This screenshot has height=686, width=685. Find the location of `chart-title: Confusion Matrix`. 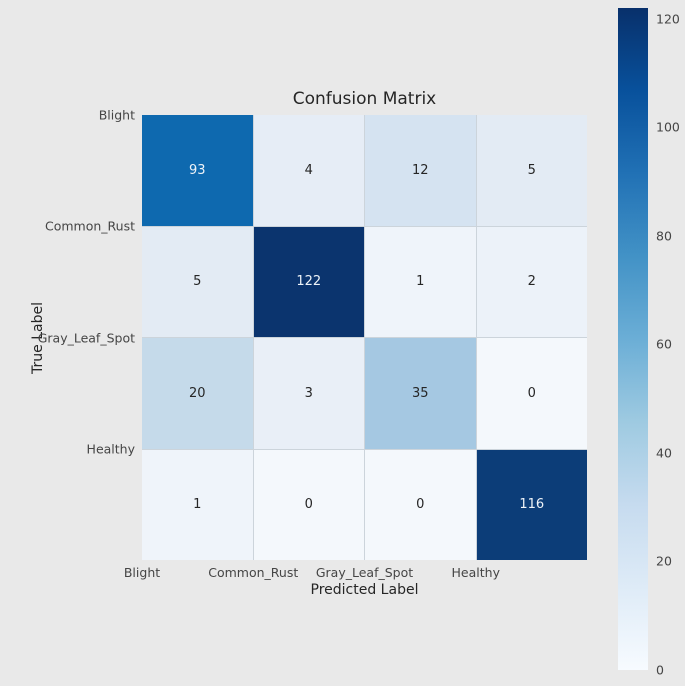

chart-title: Confusion Matrix is located at coordinates (364, 99).